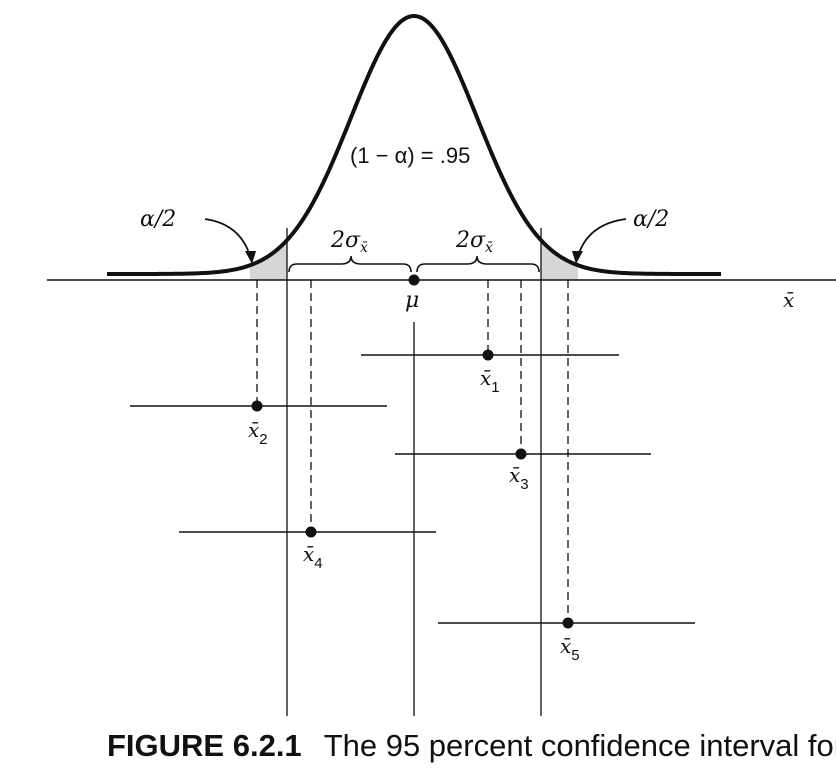 This screenshot has height=778, width=836. Describe the element at coordinates (204, 745) in the screenshot. I see `figure-number: FIGURE 6.2.1` at that location.